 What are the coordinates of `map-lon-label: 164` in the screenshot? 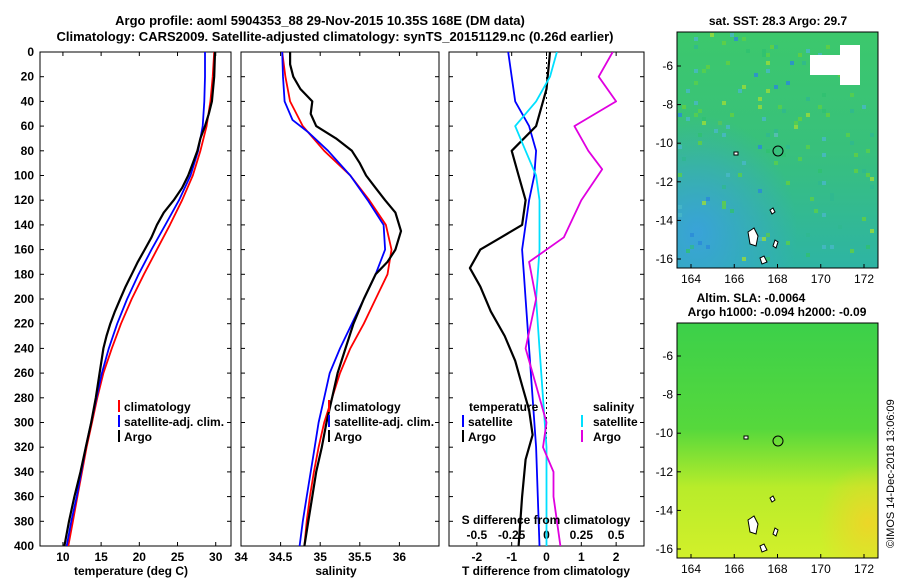 It's located at (691, 569).